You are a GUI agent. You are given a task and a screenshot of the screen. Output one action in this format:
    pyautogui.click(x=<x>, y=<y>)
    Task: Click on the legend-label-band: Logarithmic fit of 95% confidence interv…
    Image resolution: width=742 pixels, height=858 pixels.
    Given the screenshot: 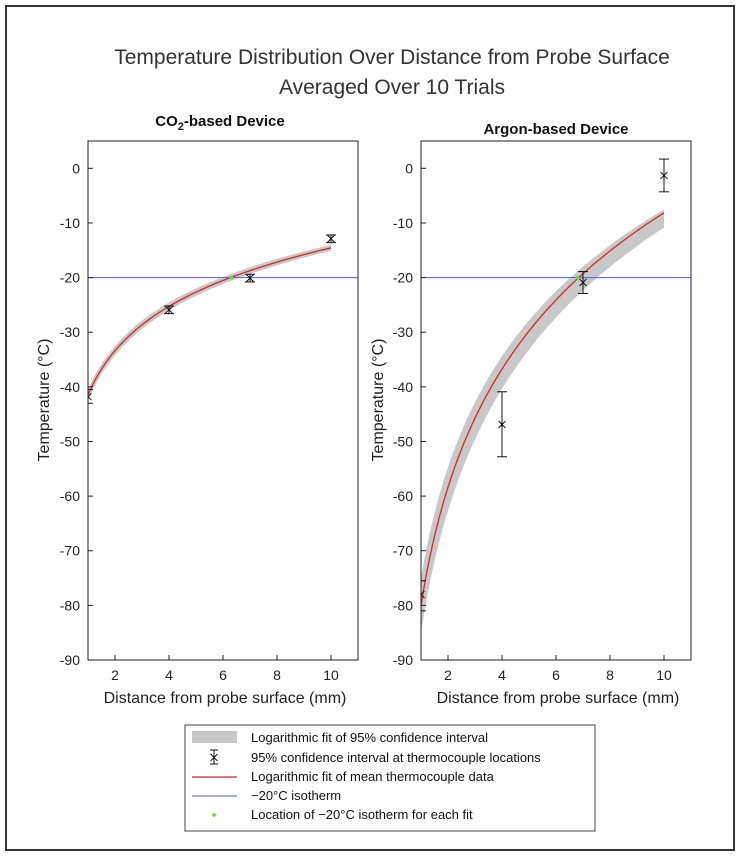 What is the action you would take?
    pyautogui.click(x=369, y=737)
    